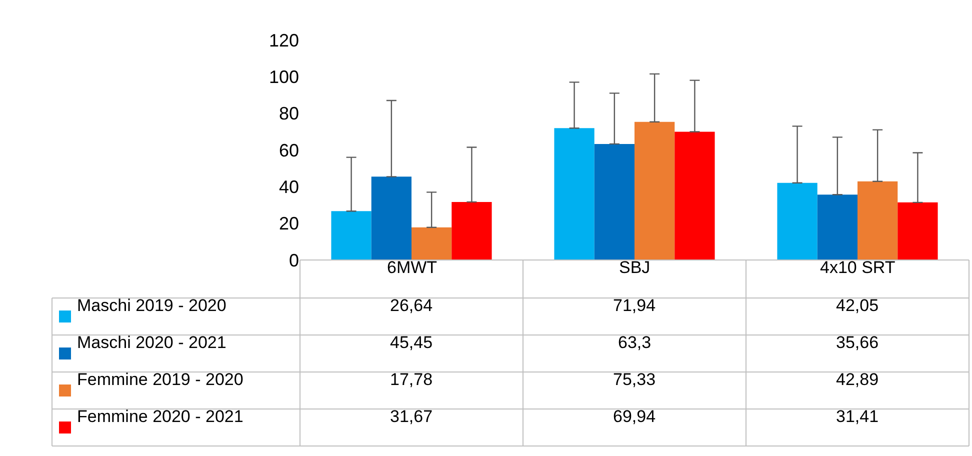  I want to click on y-tick-label: 60, so click(288, 150).